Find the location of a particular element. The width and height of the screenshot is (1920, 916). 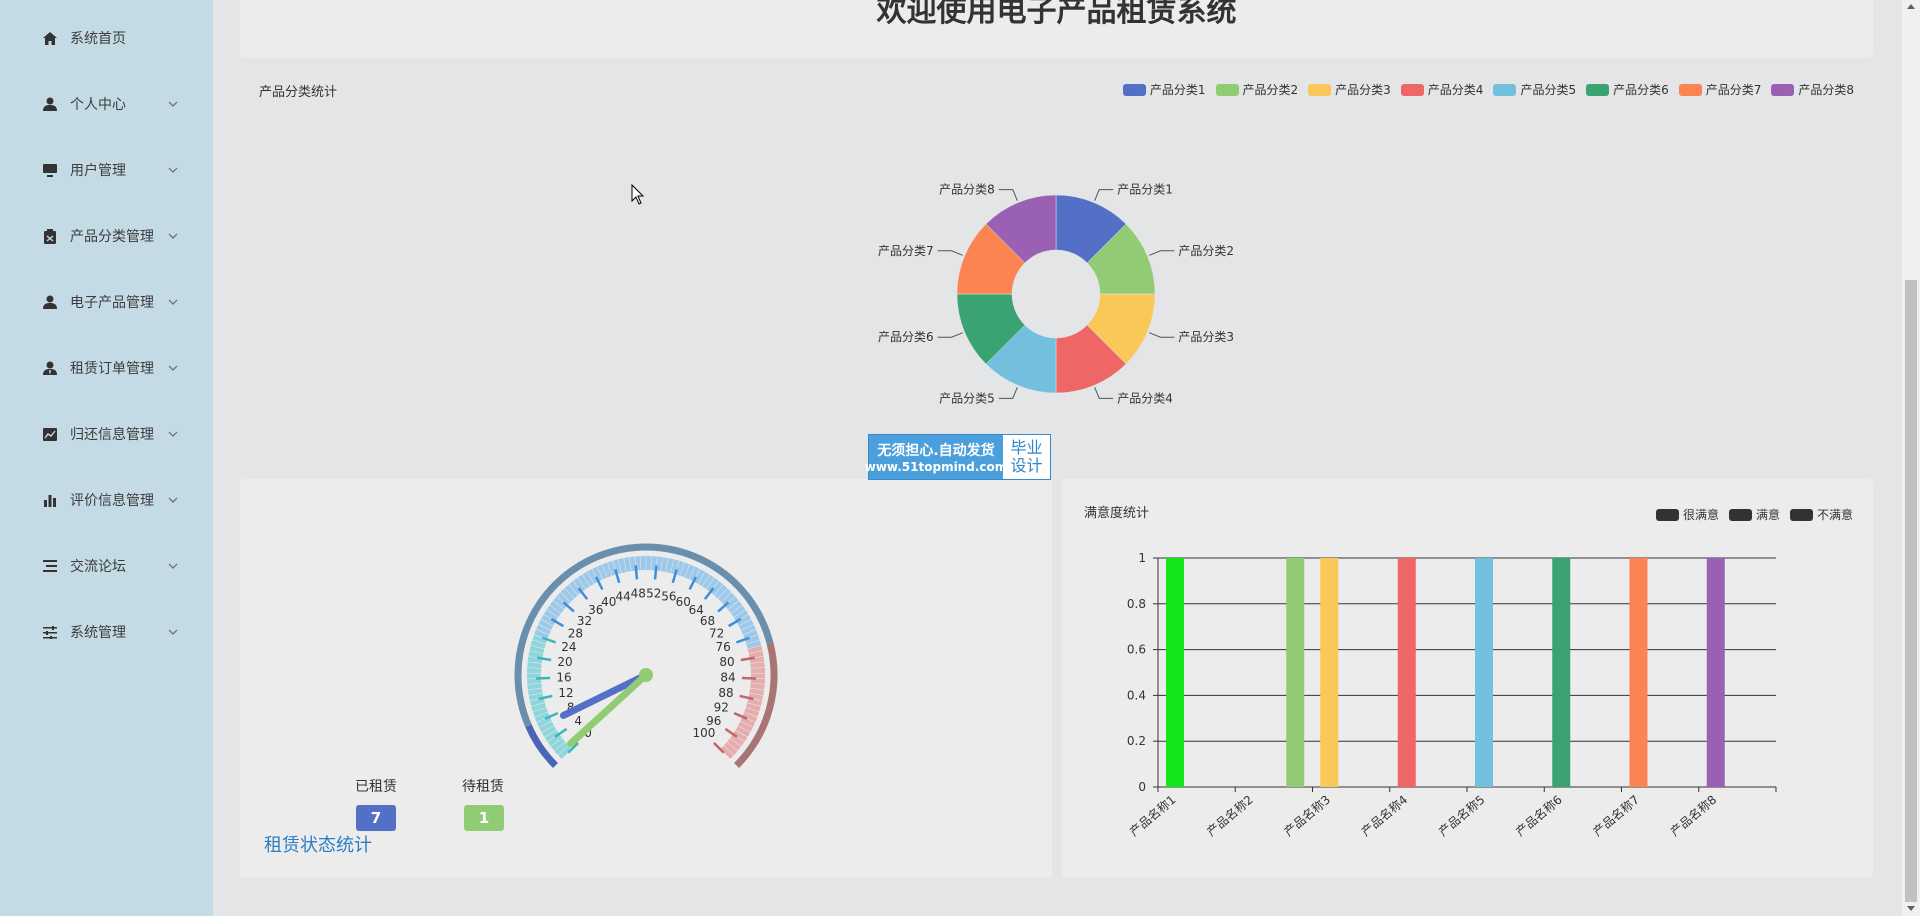

bar-chart-legend: 很满意 满意 不满意 is located at coordinates (1749, 514).